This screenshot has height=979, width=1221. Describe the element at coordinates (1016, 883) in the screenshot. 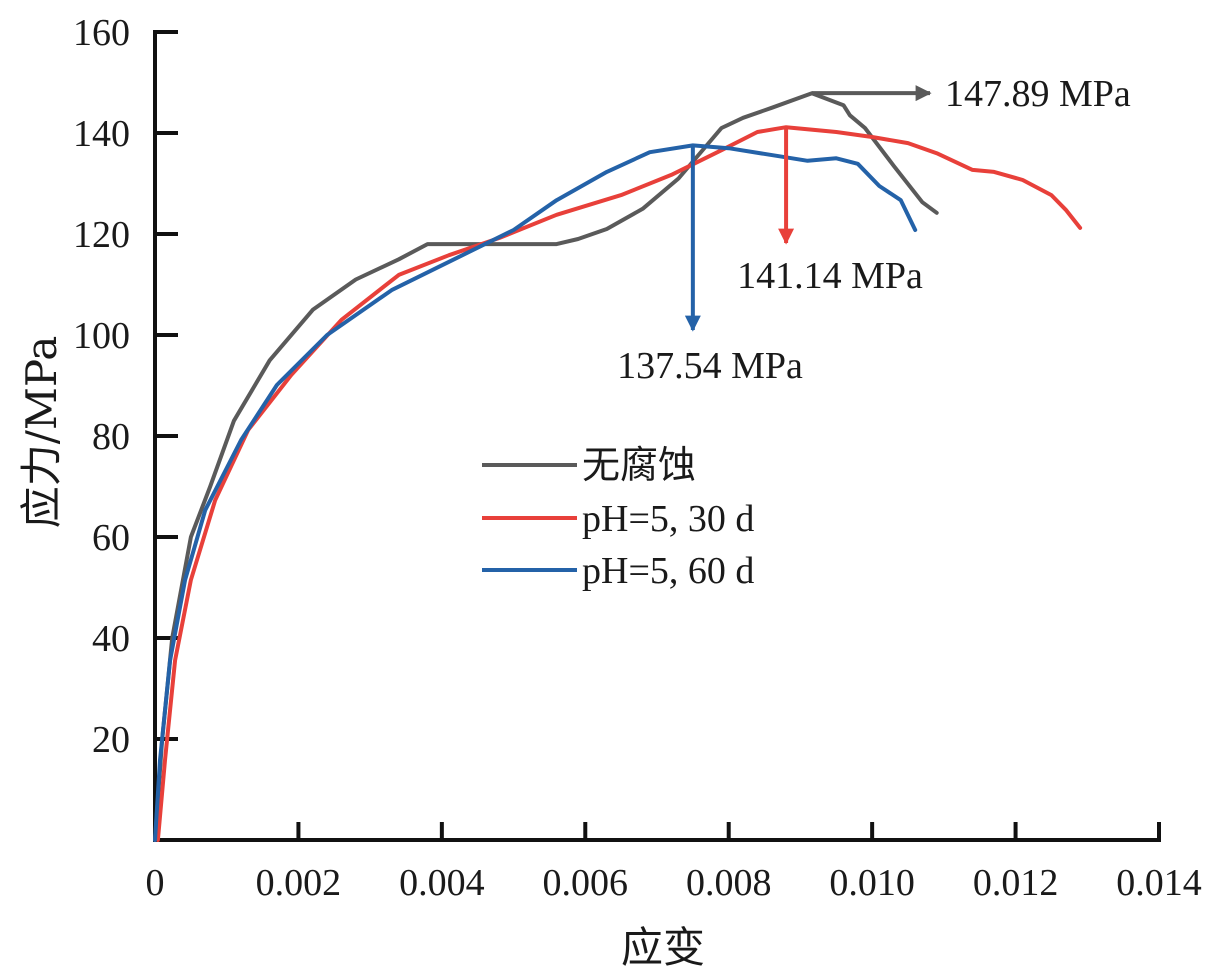

I see `x-tick-label: 0.012` at that location.